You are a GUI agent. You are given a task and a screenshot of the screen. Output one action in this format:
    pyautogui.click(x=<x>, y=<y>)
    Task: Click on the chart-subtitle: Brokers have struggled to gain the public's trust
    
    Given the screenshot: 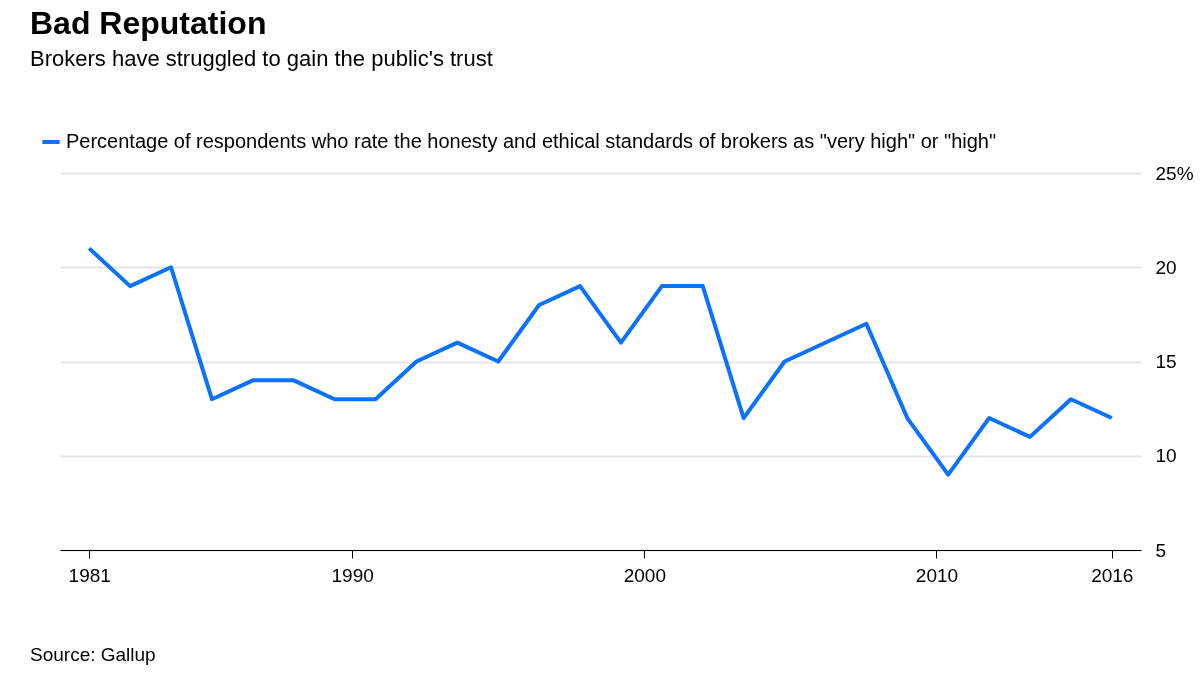 What is the action you would take?
    pyautogui.click(x=261, y=58)
    